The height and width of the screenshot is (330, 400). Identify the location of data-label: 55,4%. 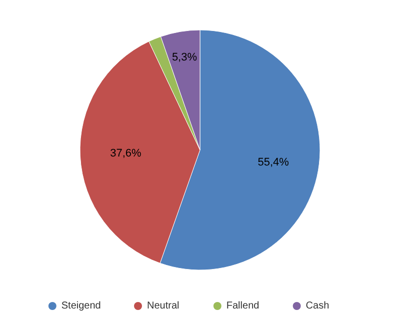
(274, 162).